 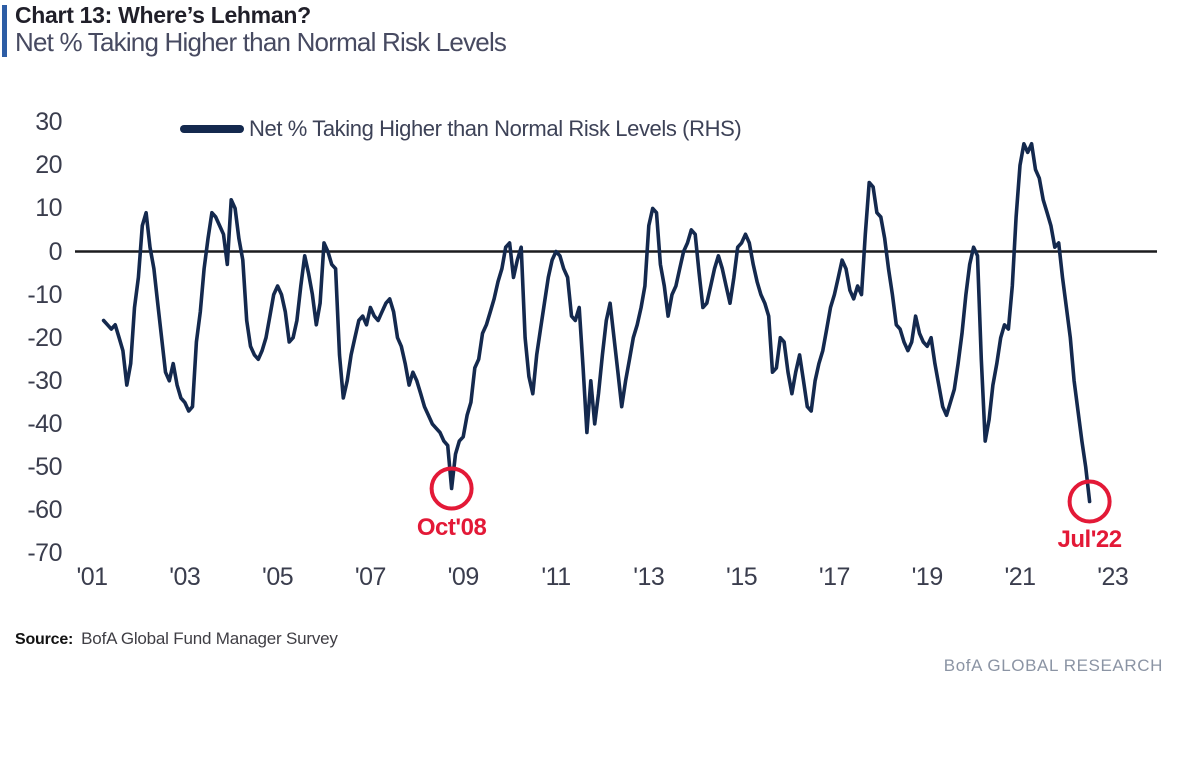 What do you see at coordinates (92, 577) in the screenshot?
I see `x-tick-2001: '01` at bounding box center [92, 577].